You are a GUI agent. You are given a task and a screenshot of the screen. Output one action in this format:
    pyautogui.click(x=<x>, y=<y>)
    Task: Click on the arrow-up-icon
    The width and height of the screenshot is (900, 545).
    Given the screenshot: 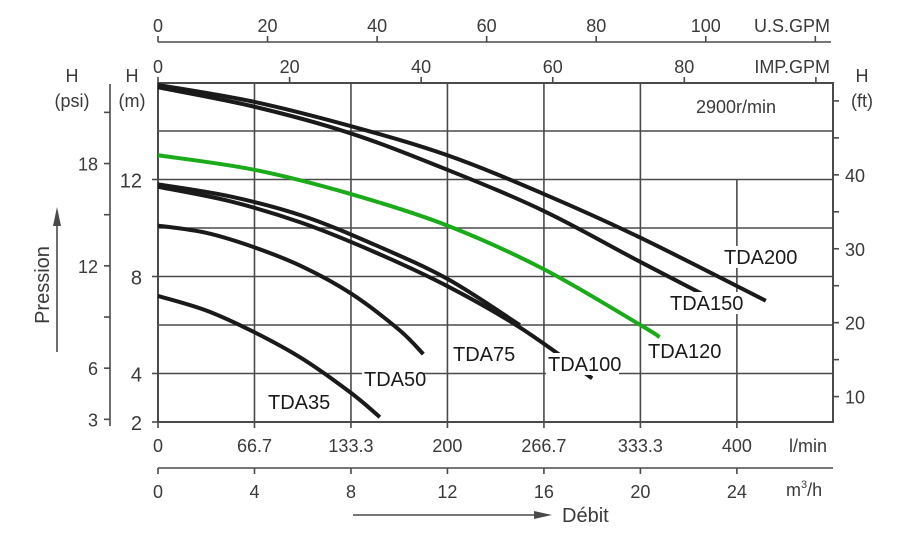 What is the action you would take?
    pyautogui.click(x=57, y=216)
    